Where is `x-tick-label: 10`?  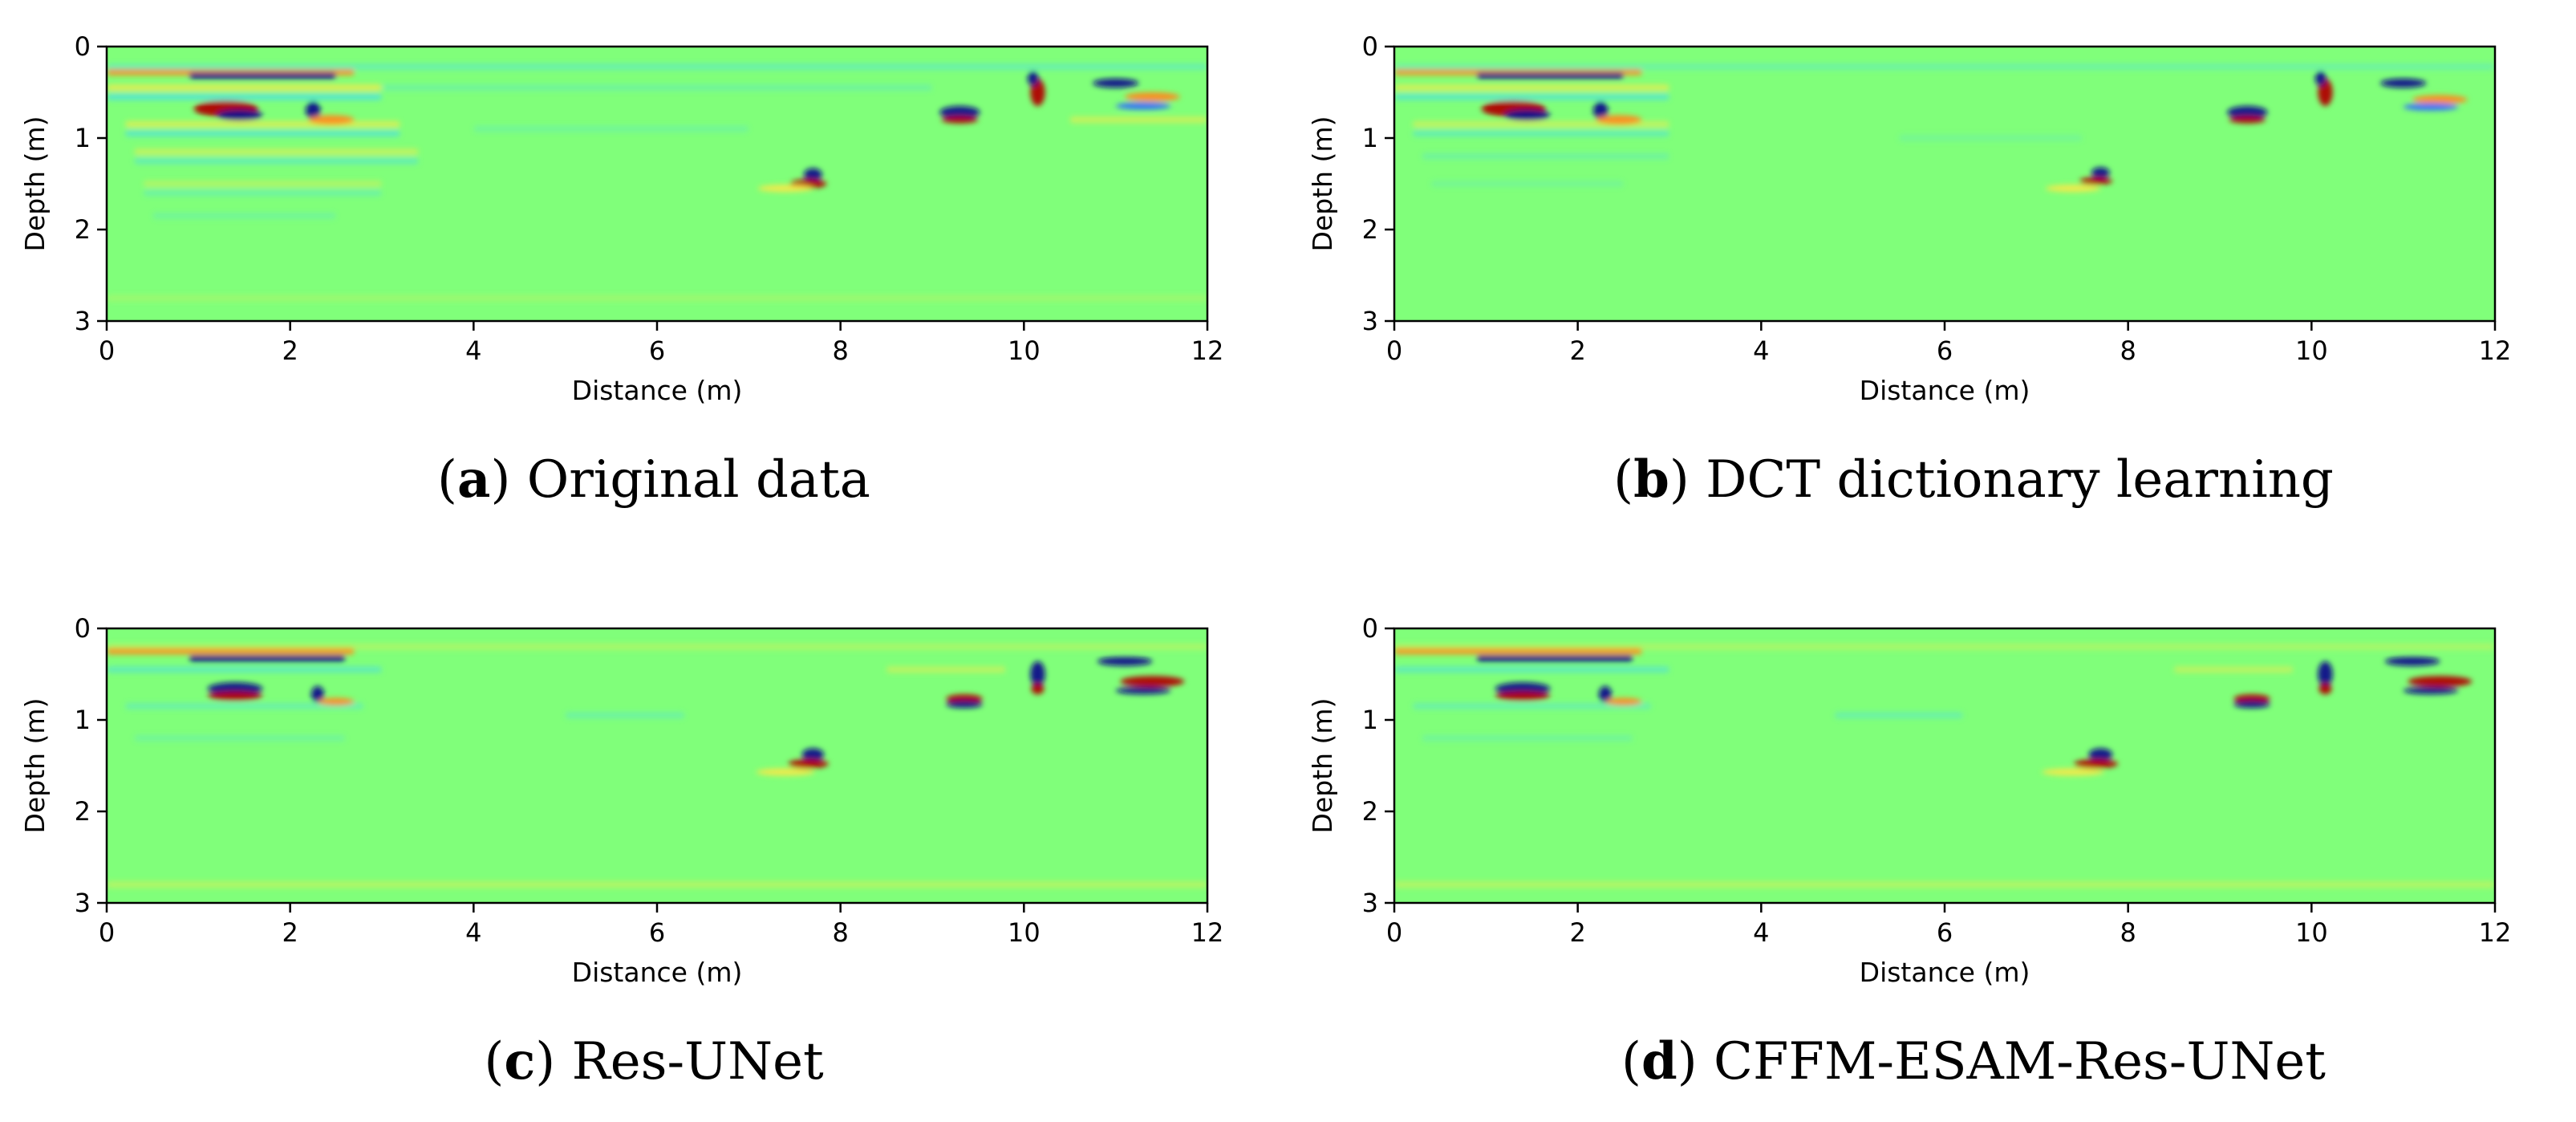
x-tick-label: 10 is located at coordinates (2311, 933).